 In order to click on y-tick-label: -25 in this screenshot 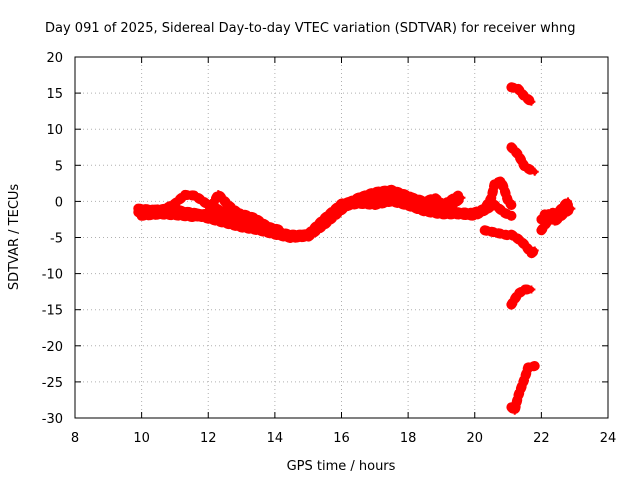, I will do `click(52, 383)`.